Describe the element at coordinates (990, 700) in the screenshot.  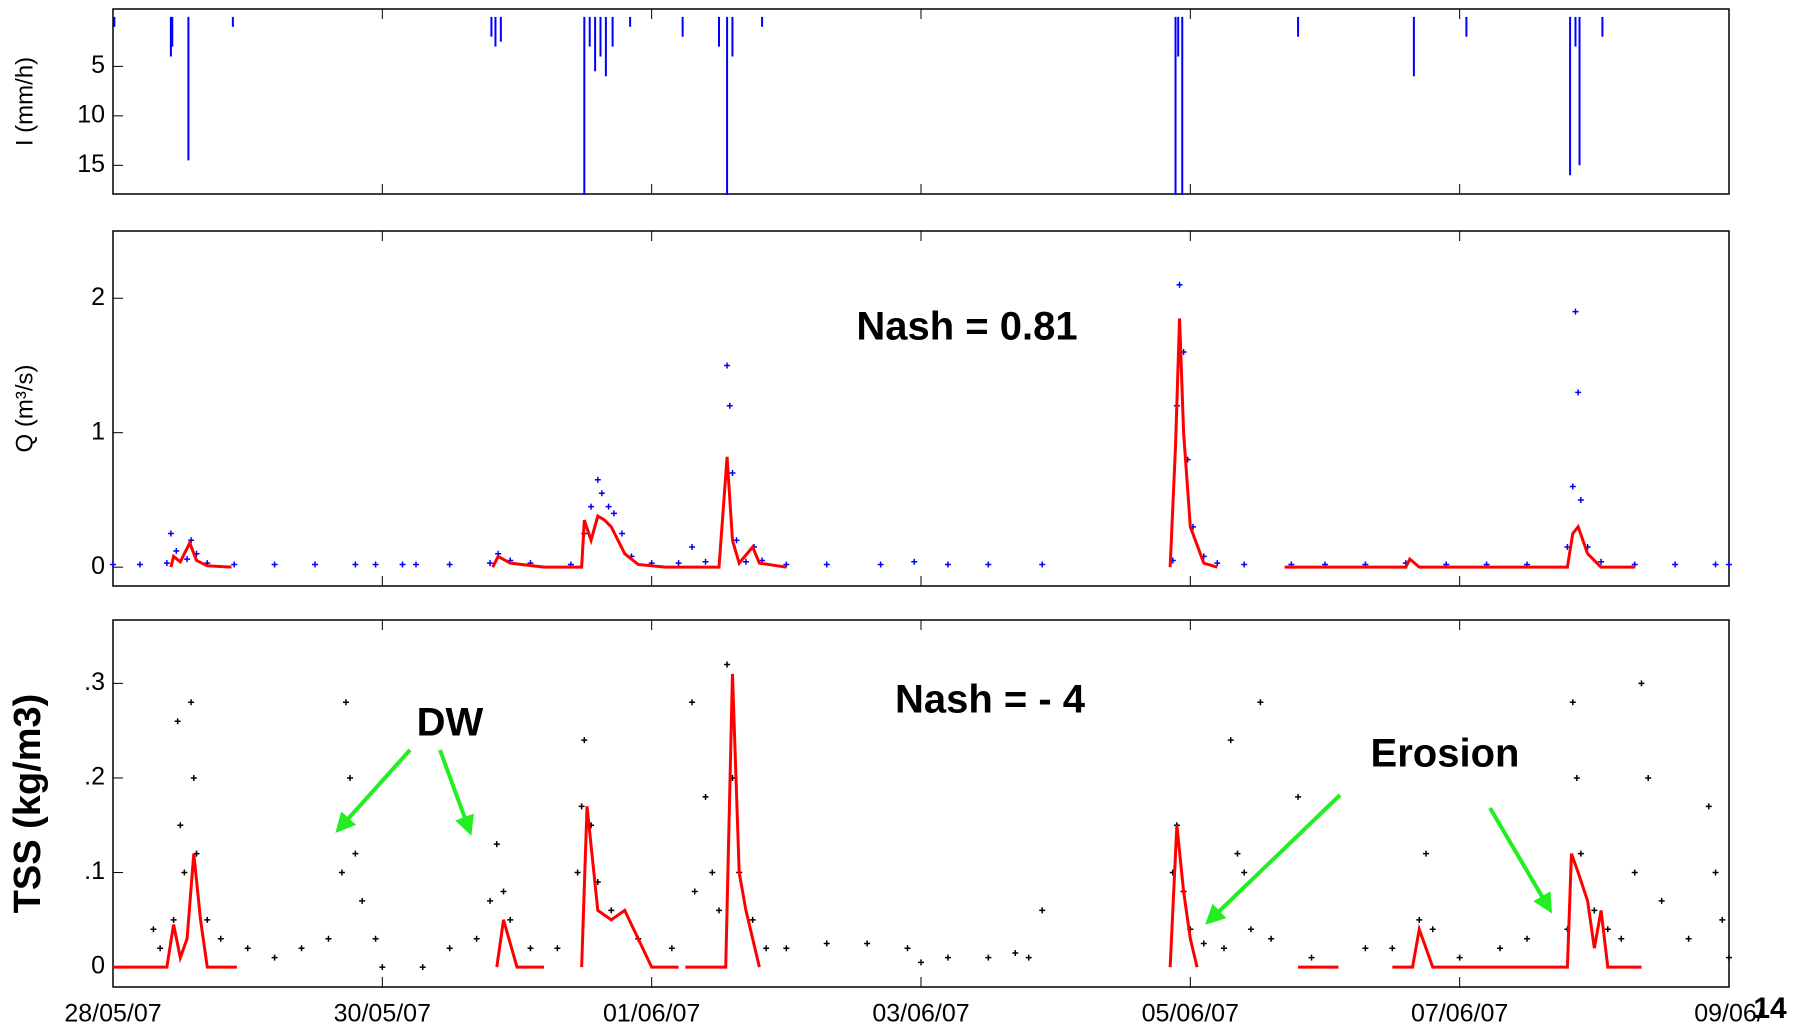
I see `annotation: Nash = - 4` at that location.